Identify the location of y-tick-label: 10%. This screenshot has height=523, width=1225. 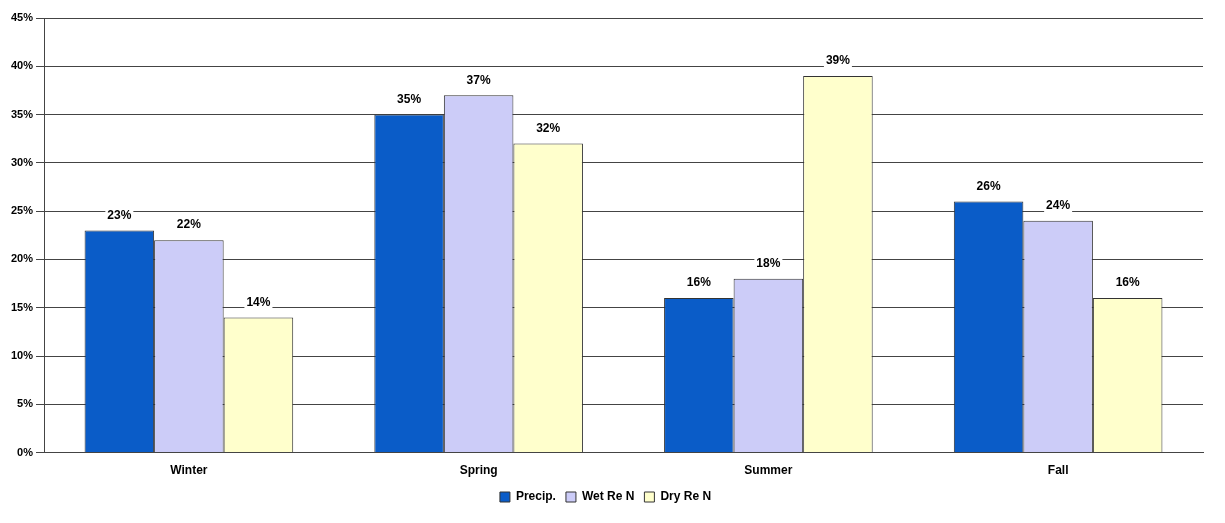
(22, 355).